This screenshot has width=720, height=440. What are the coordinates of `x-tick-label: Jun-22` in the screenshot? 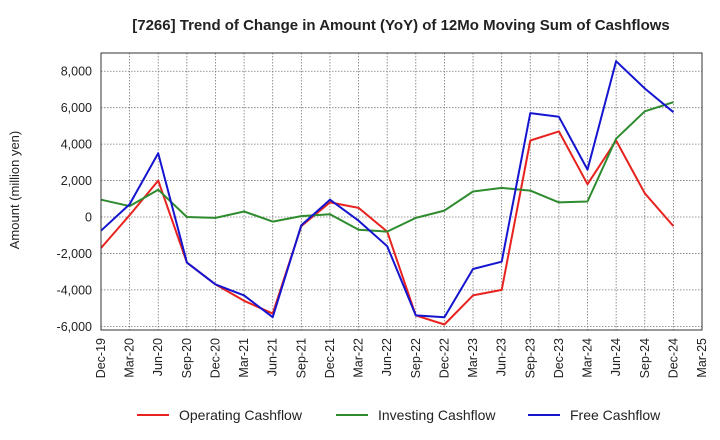 It's located at (387, 357).